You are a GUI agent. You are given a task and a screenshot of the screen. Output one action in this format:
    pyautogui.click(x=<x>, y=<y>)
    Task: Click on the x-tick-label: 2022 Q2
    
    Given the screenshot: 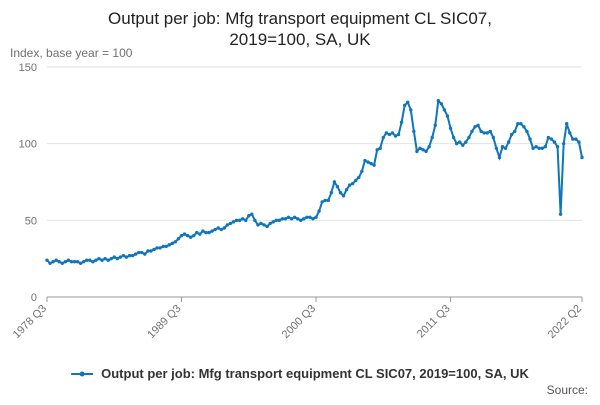 What is the action you would take?
    pyautogui.click(x=565, y=322)
    